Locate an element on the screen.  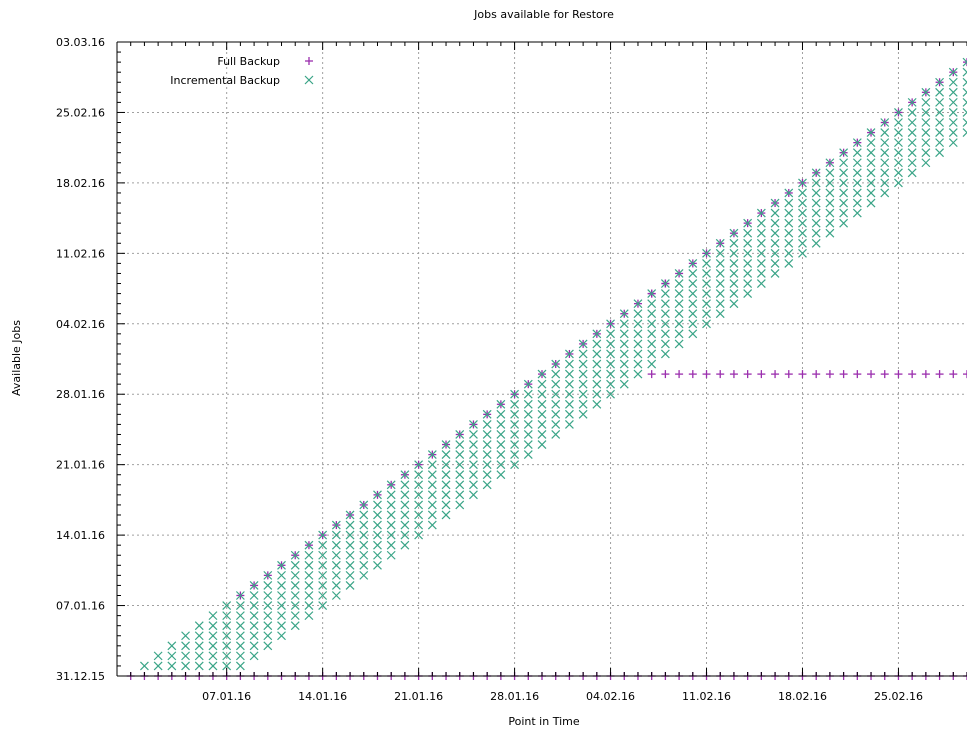
y-tick-label: 04.02.16 is located at coordinates (80, 324).